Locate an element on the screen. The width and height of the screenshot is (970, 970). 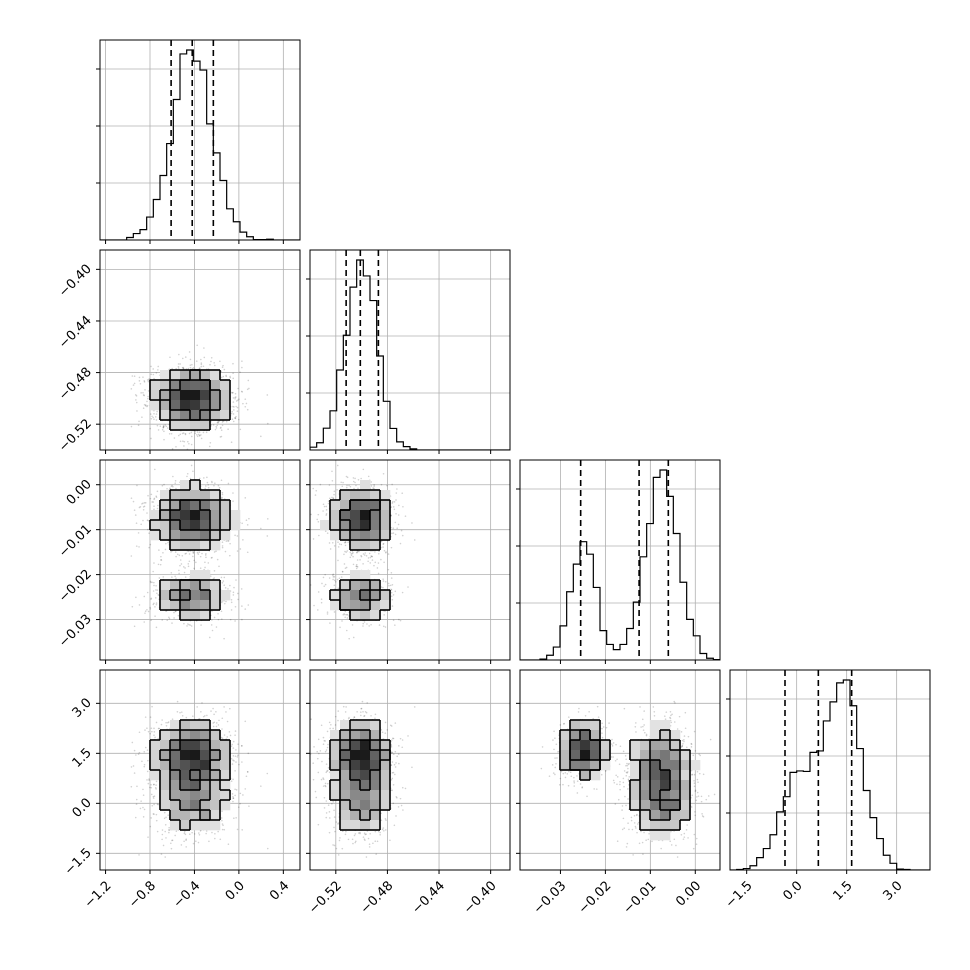
axes-frame is located at coordinates (200, 350).